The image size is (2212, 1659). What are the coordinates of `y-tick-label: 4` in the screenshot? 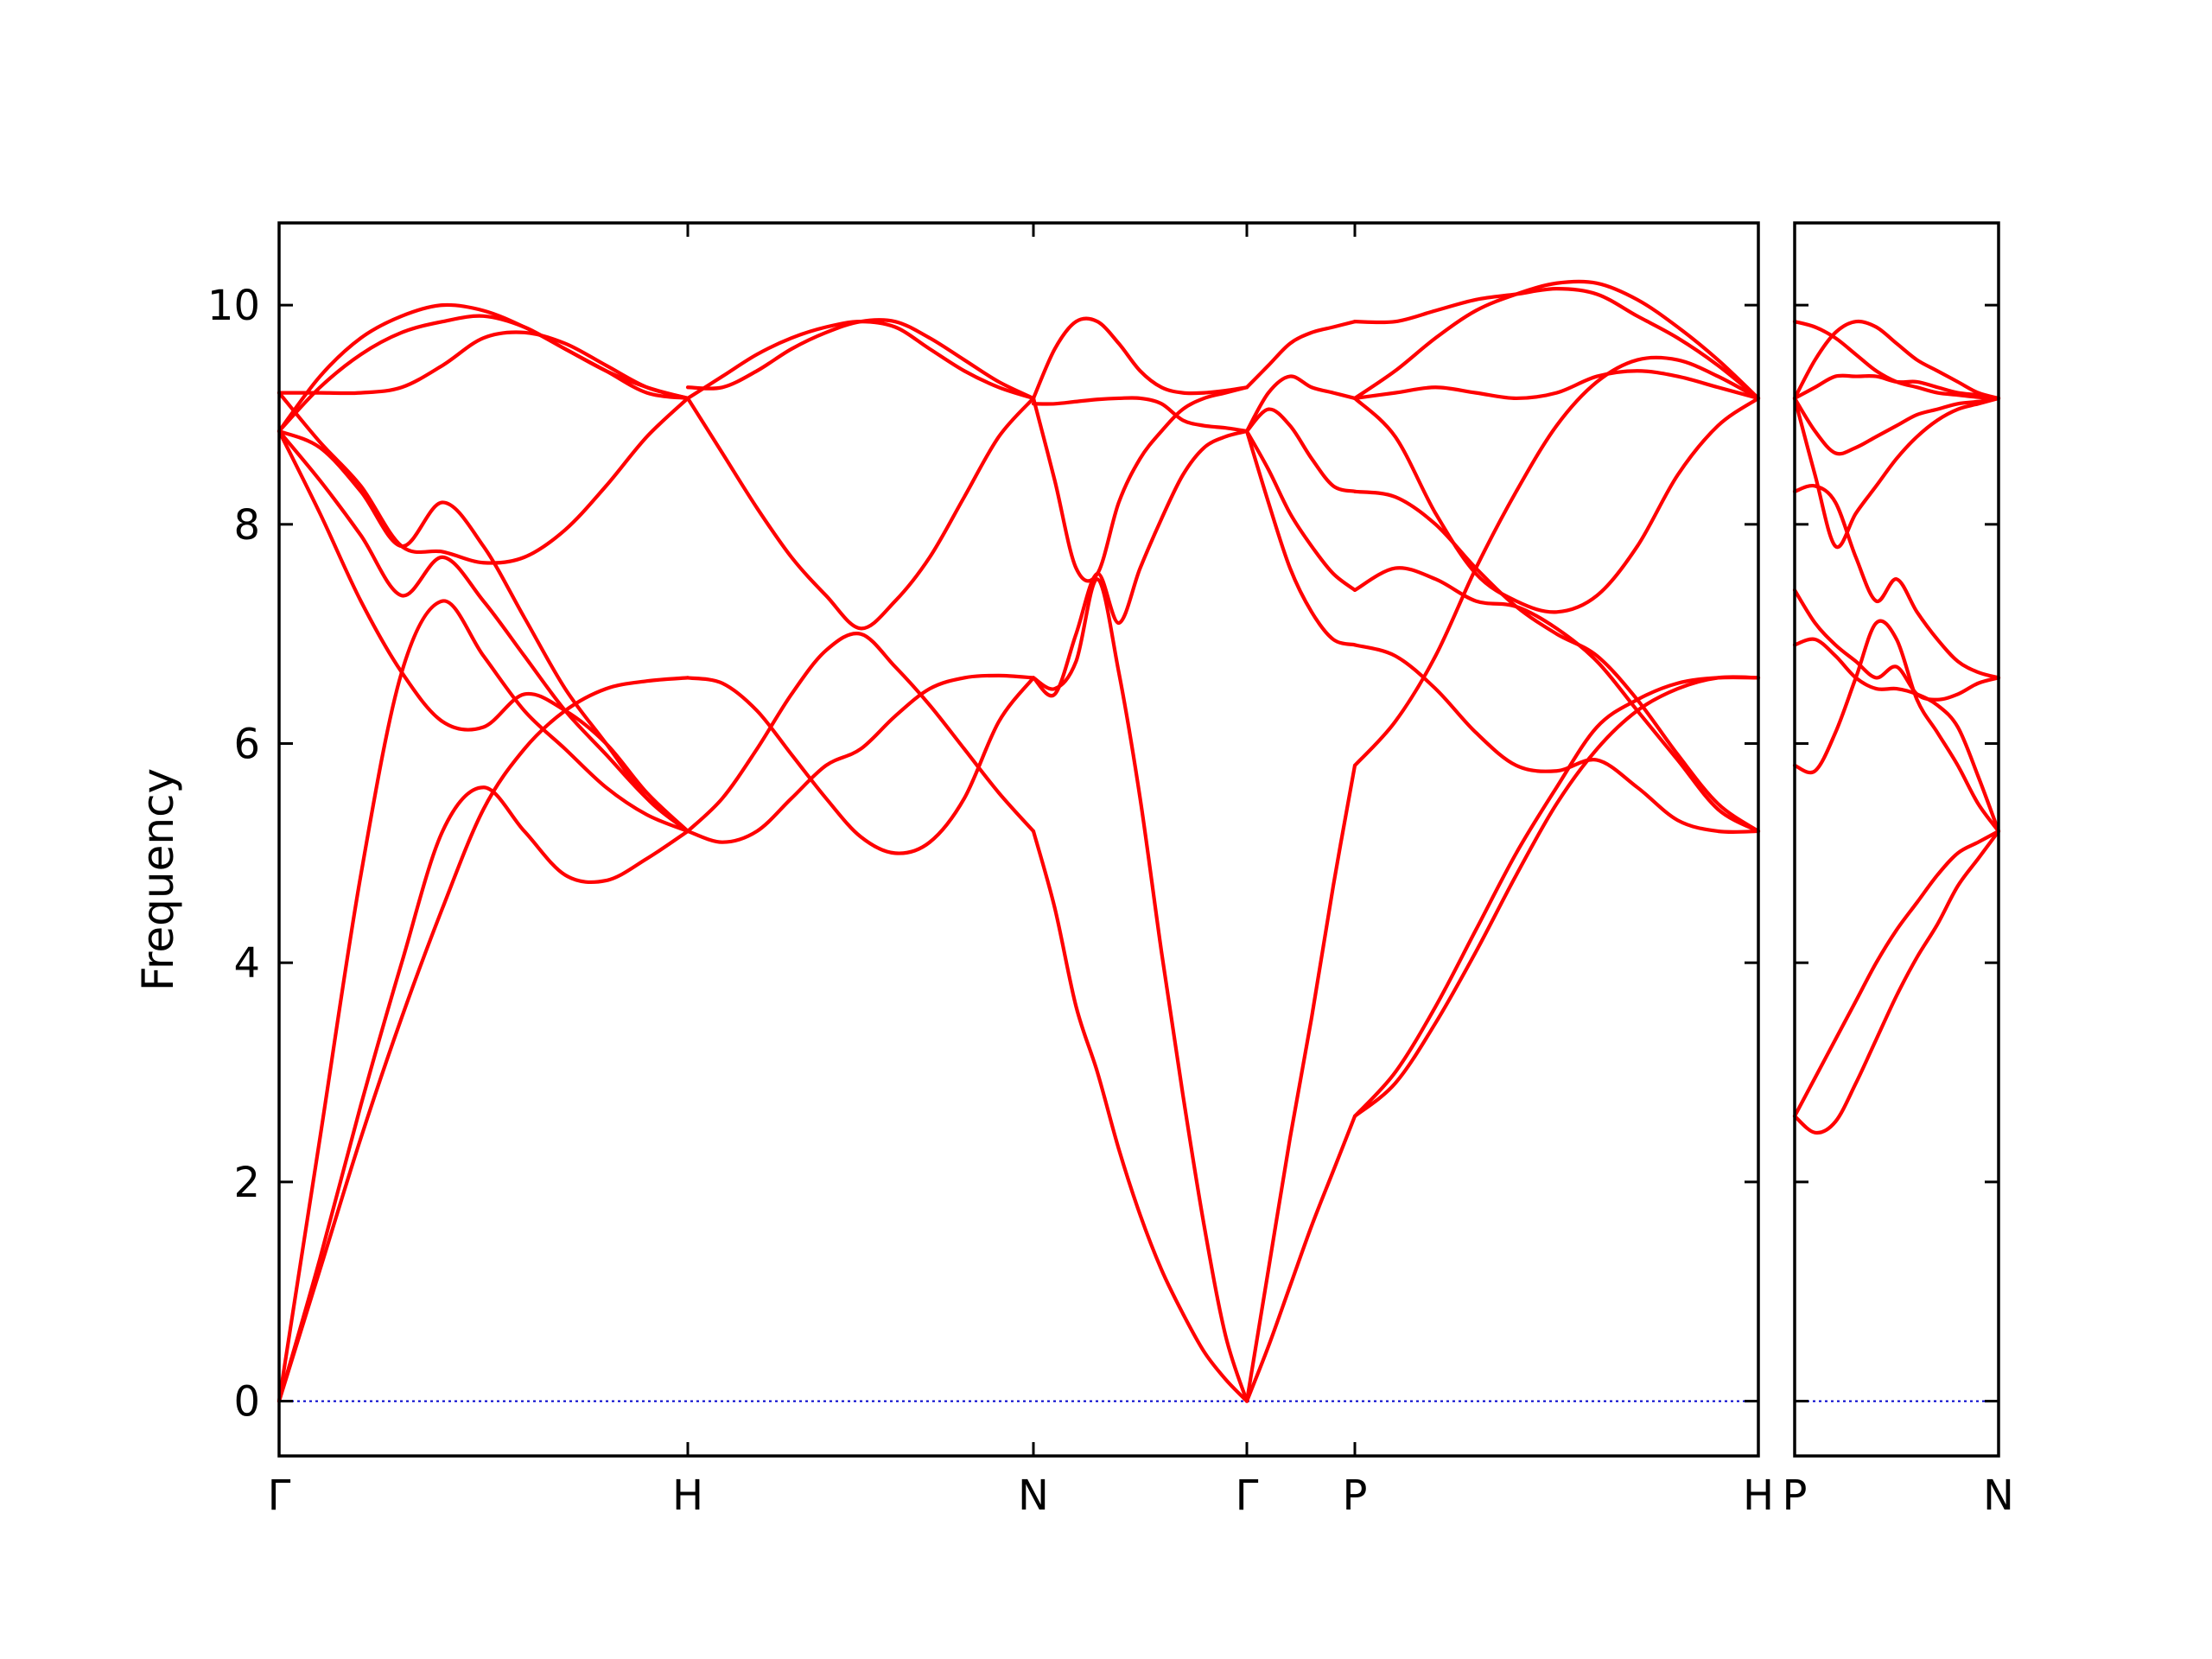 It's located at (246, 963).